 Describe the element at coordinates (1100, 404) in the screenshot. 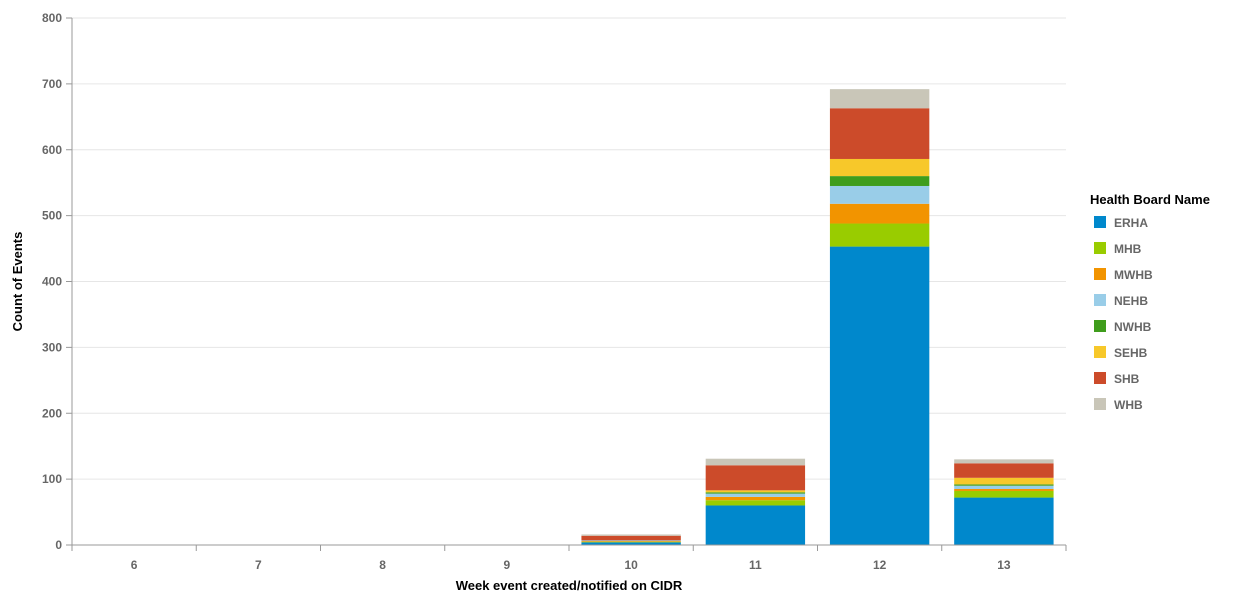

I see `legend-swatch-whb` at that location.